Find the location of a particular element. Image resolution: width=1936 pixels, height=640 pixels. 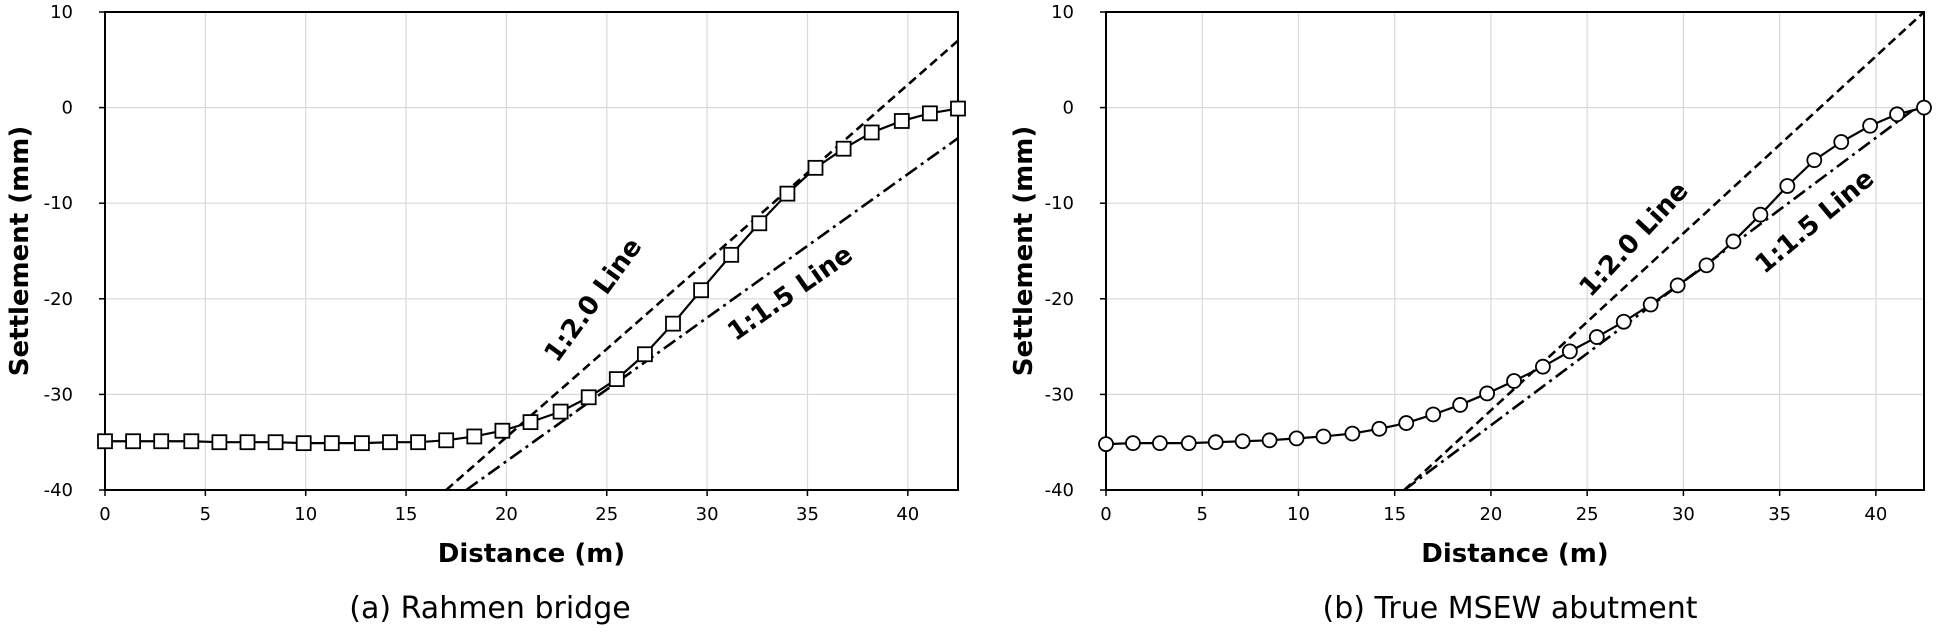

y-tick-label: -20 is located at coordinates (58, 299).